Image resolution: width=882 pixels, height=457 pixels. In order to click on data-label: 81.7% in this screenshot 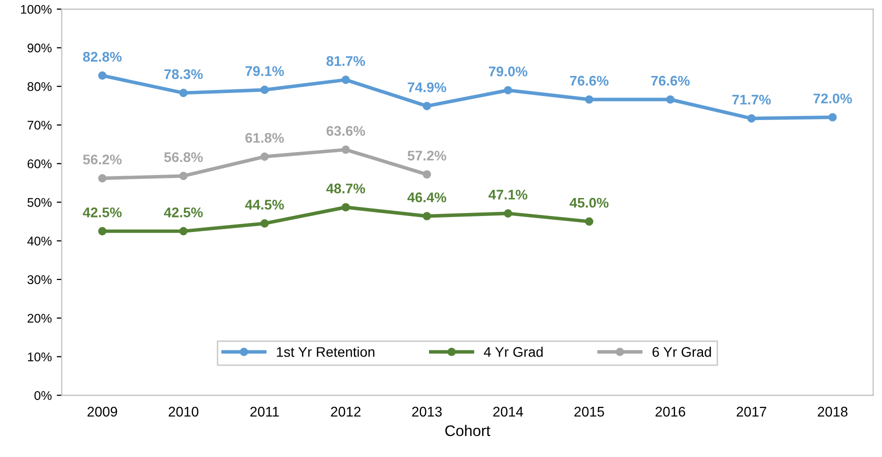, I will do `click(346, 61)`.